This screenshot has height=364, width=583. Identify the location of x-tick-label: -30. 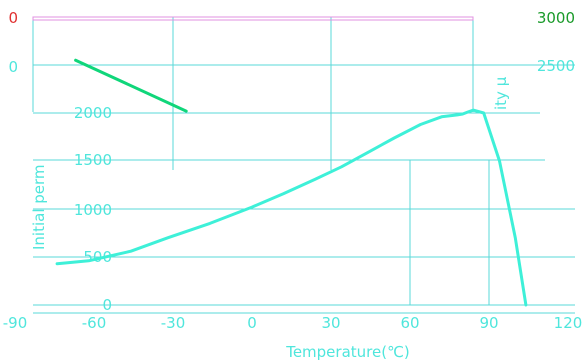
(173, 323).